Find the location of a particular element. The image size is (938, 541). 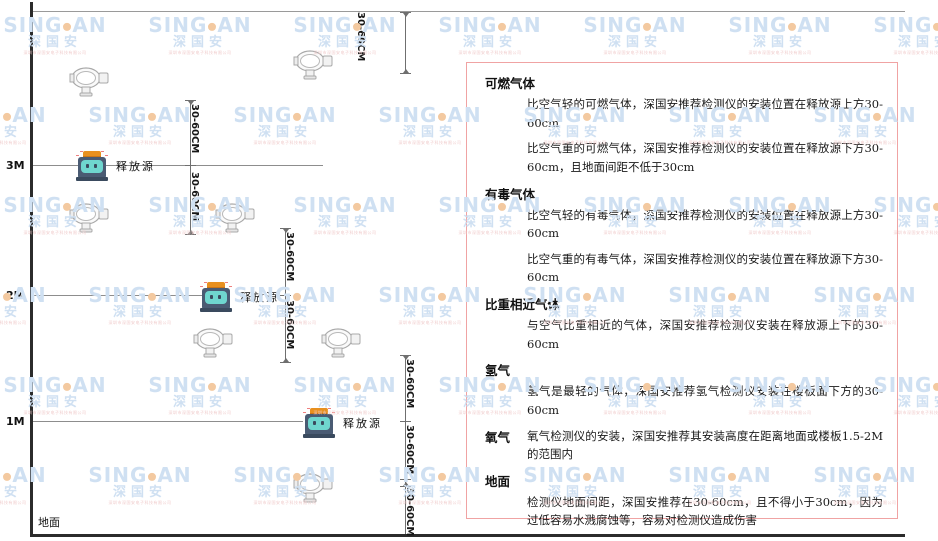

section-paragraph: 比空气轻的有毒气体，深国安推荐检测仪的安装位置在释放源上方30-60cm is located at coordinates (705, 224).